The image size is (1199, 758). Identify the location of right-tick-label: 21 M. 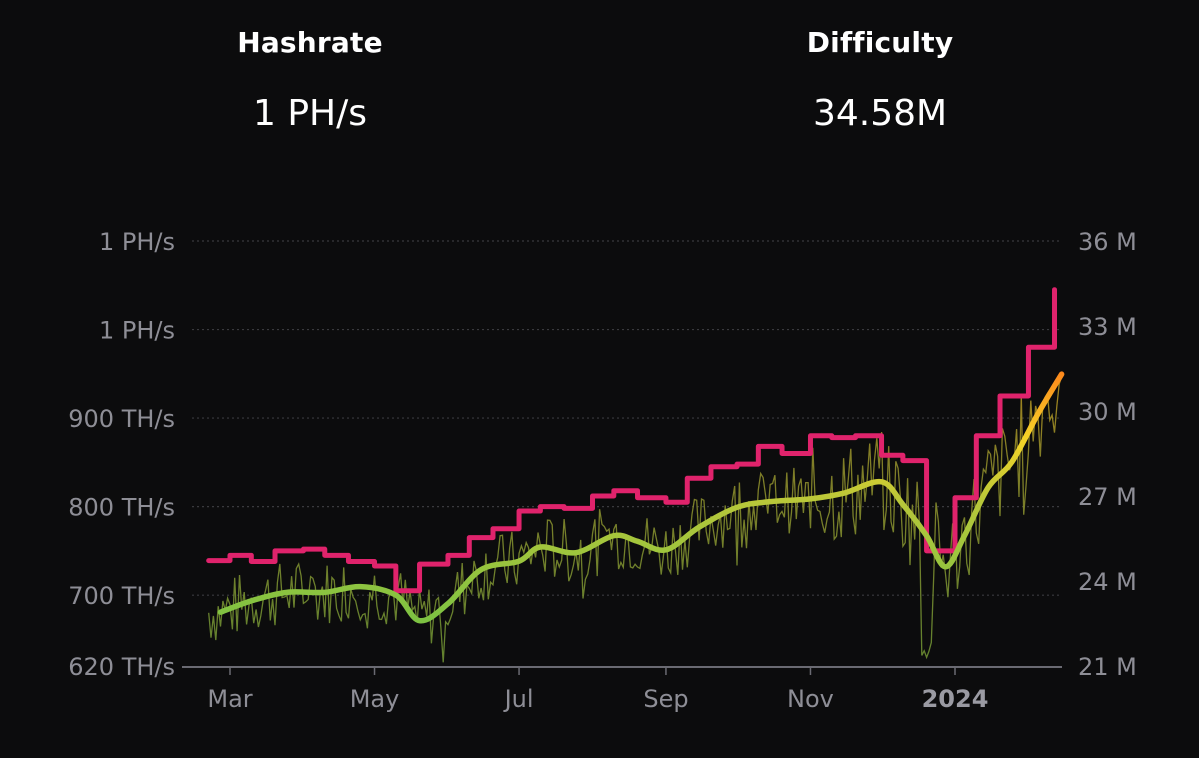
(1107, 667).